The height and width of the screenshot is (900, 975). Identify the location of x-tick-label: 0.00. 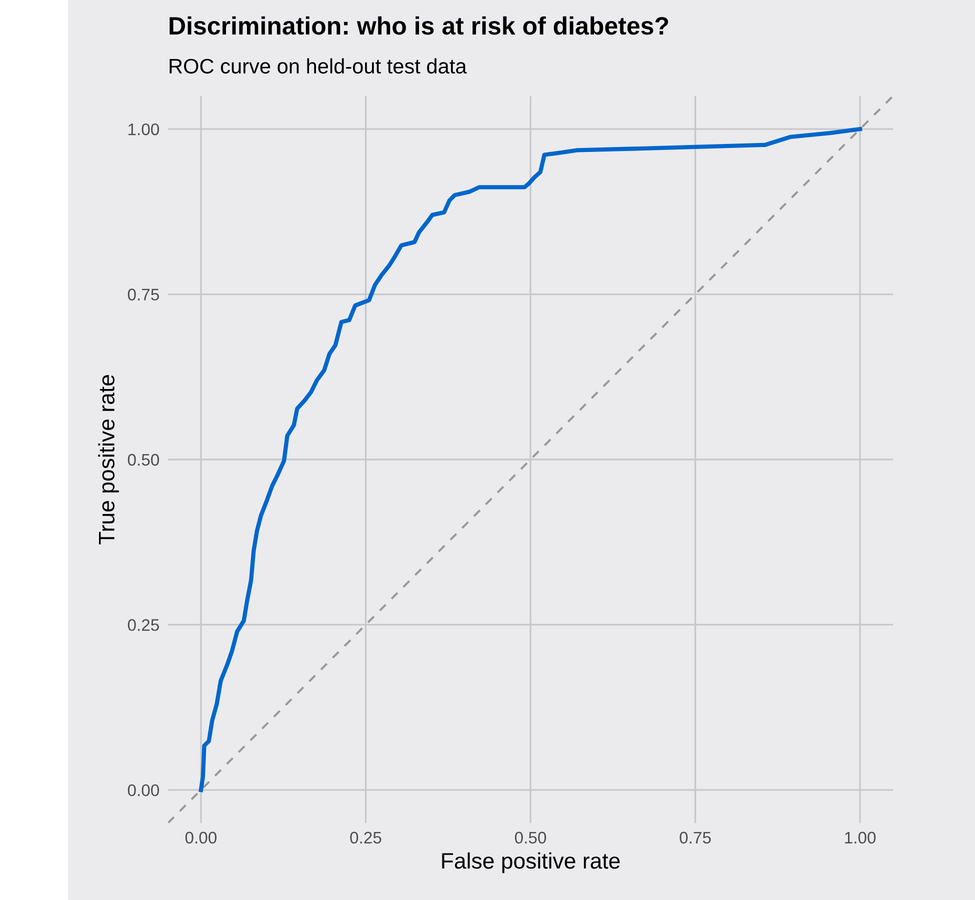
(201, 838).